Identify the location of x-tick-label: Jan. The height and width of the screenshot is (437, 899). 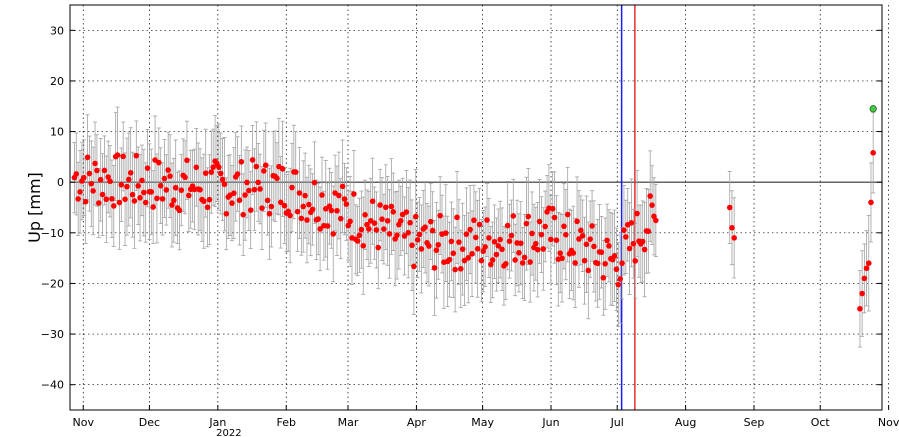
(217, 422).